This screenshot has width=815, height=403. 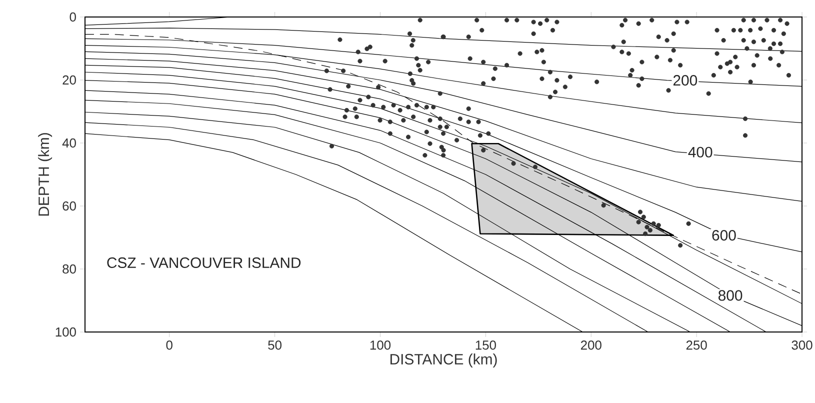 I want to click on x-tick-label: 100, so click(x=380, y=345).